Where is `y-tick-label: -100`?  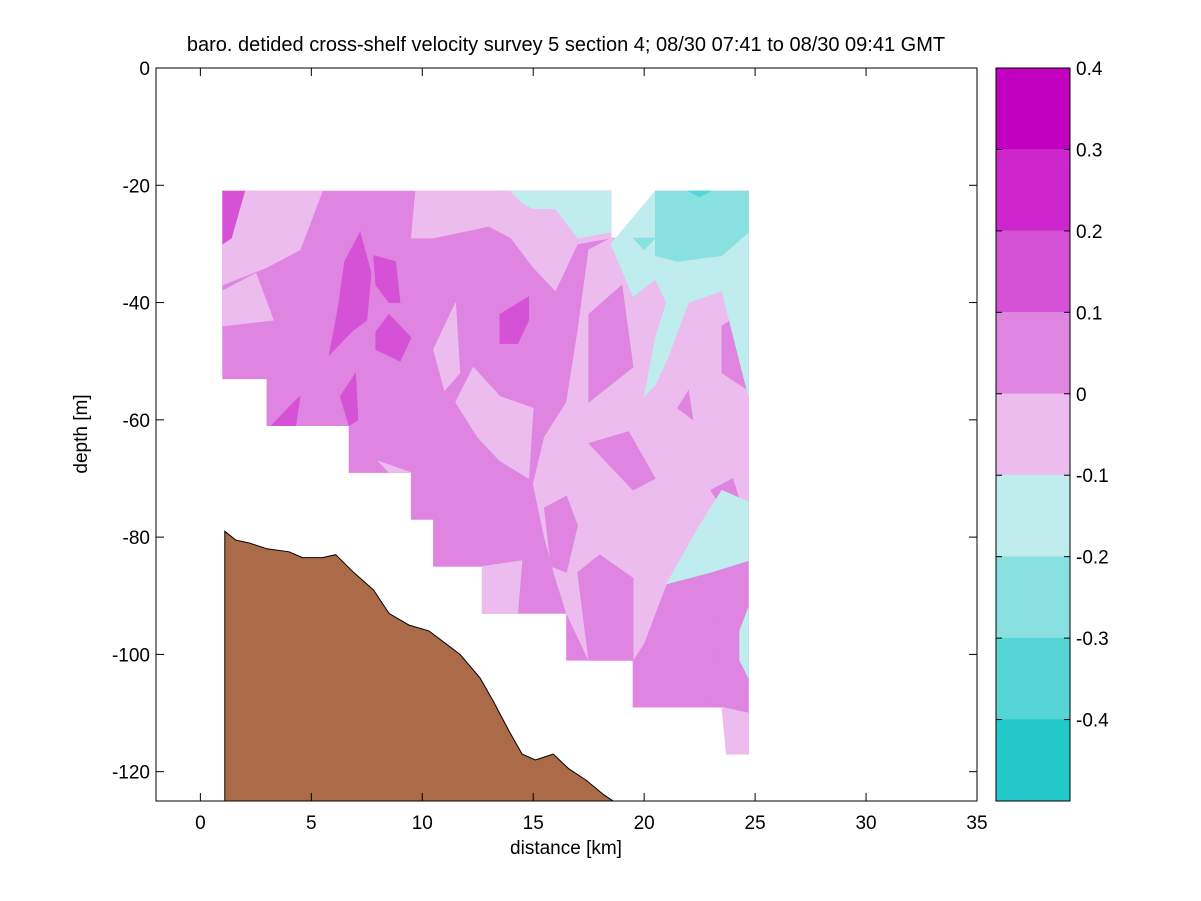 y-tick-label: -100 is located at coordinates (131, 655).